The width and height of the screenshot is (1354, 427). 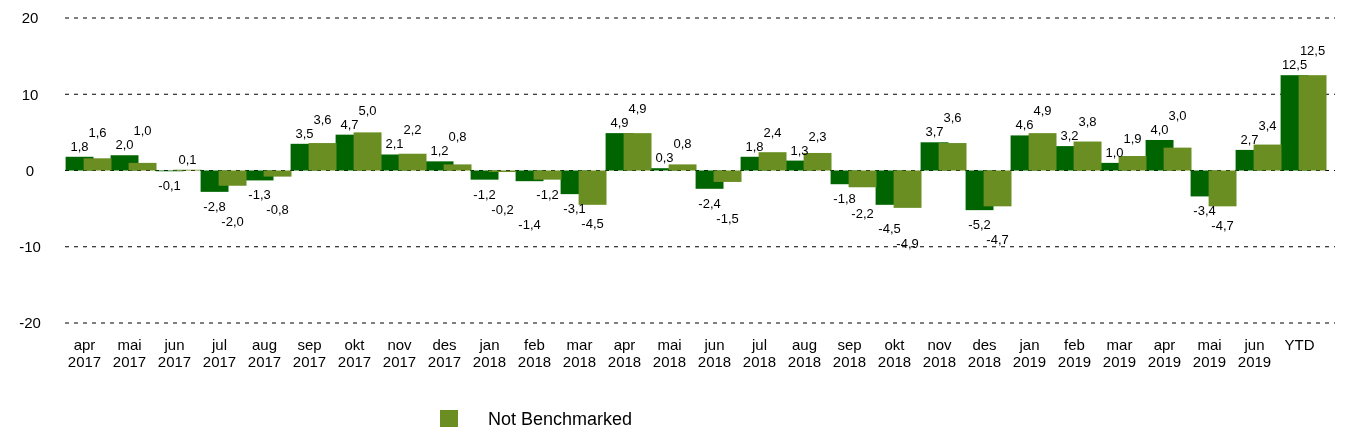 What do you see at coordinates (232, 221) in the screenshot?
I see `data-label: -2,0` at bounding box center [232, 221].